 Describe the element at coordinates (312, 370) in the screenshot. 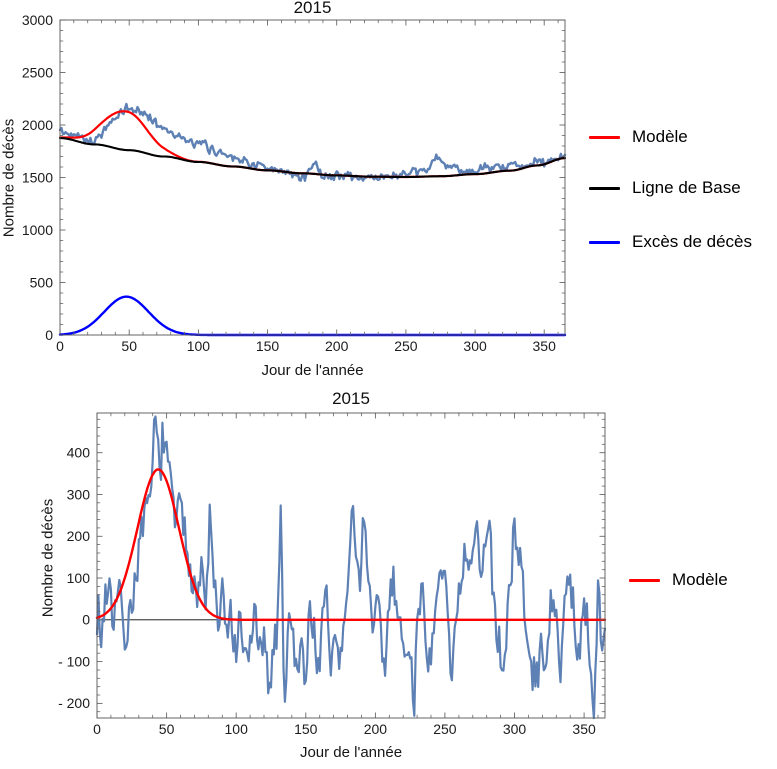

I see `x-axis-label-top: Jour de l'année` at that location.